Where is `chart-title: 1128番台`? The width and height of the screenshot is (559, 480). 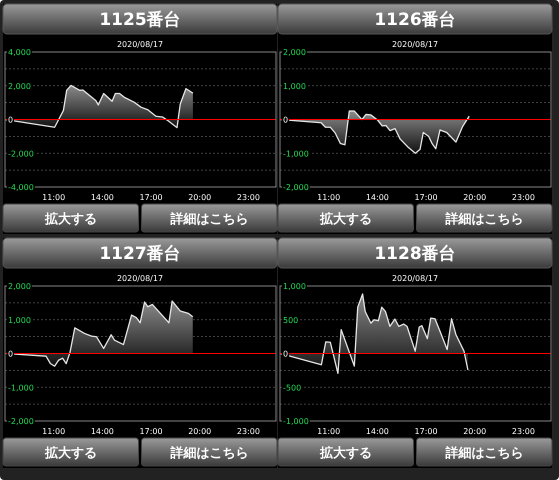 chart-title: 1128番台 is located at coordinates (415, 254).